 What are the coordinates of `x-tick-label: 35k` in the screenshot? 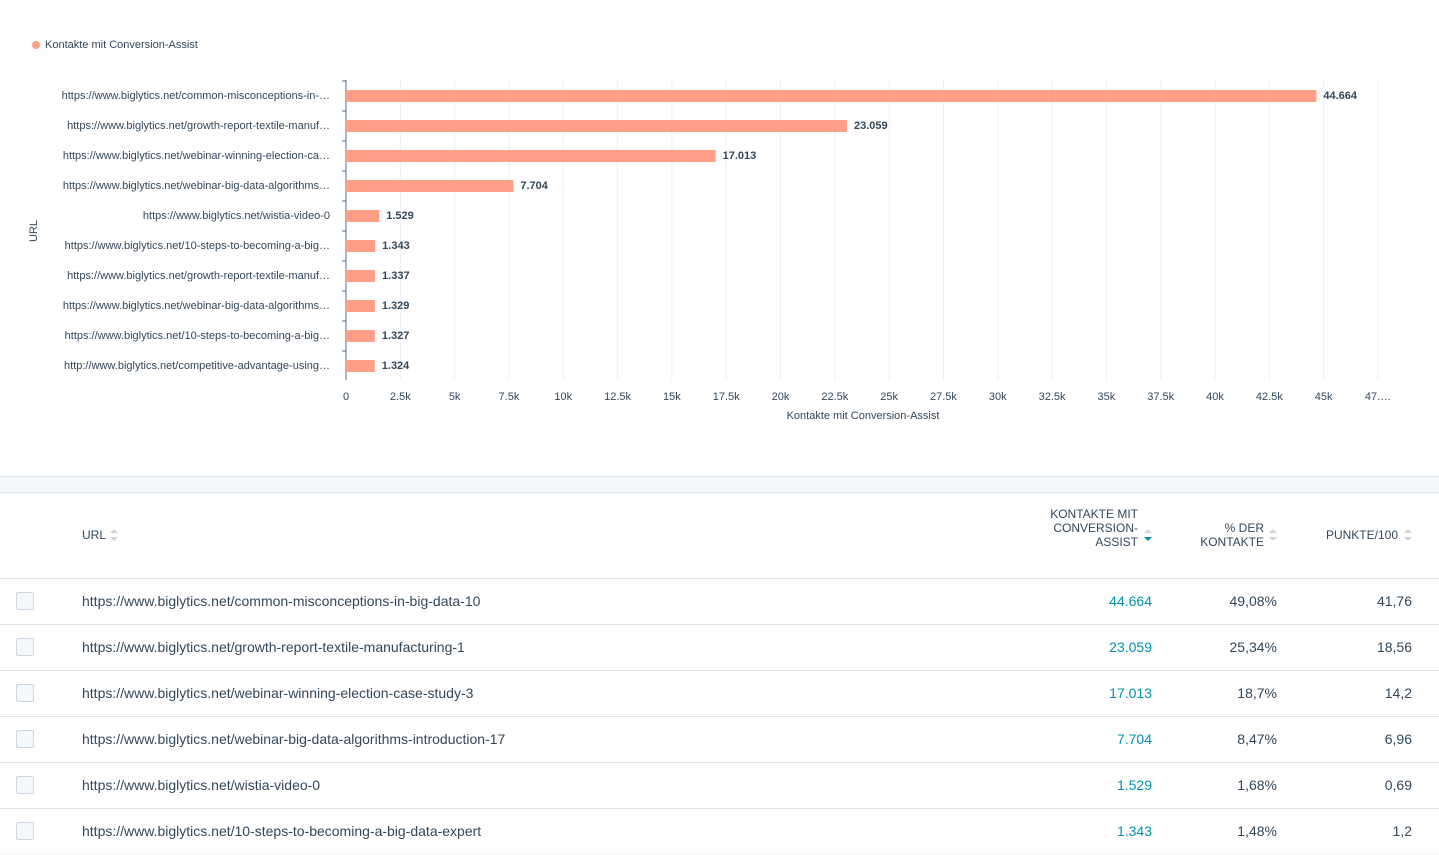 It's located at (1107, 397).